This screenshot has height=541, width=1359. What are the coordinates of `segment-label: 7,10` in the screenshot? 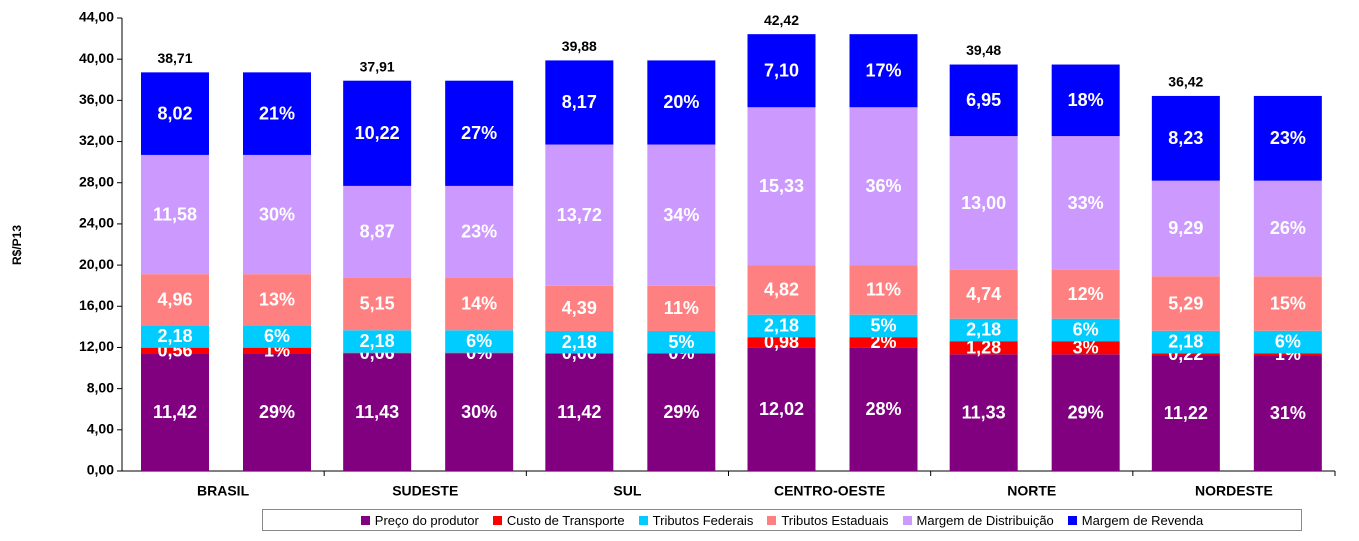 It's located at (781, 70).